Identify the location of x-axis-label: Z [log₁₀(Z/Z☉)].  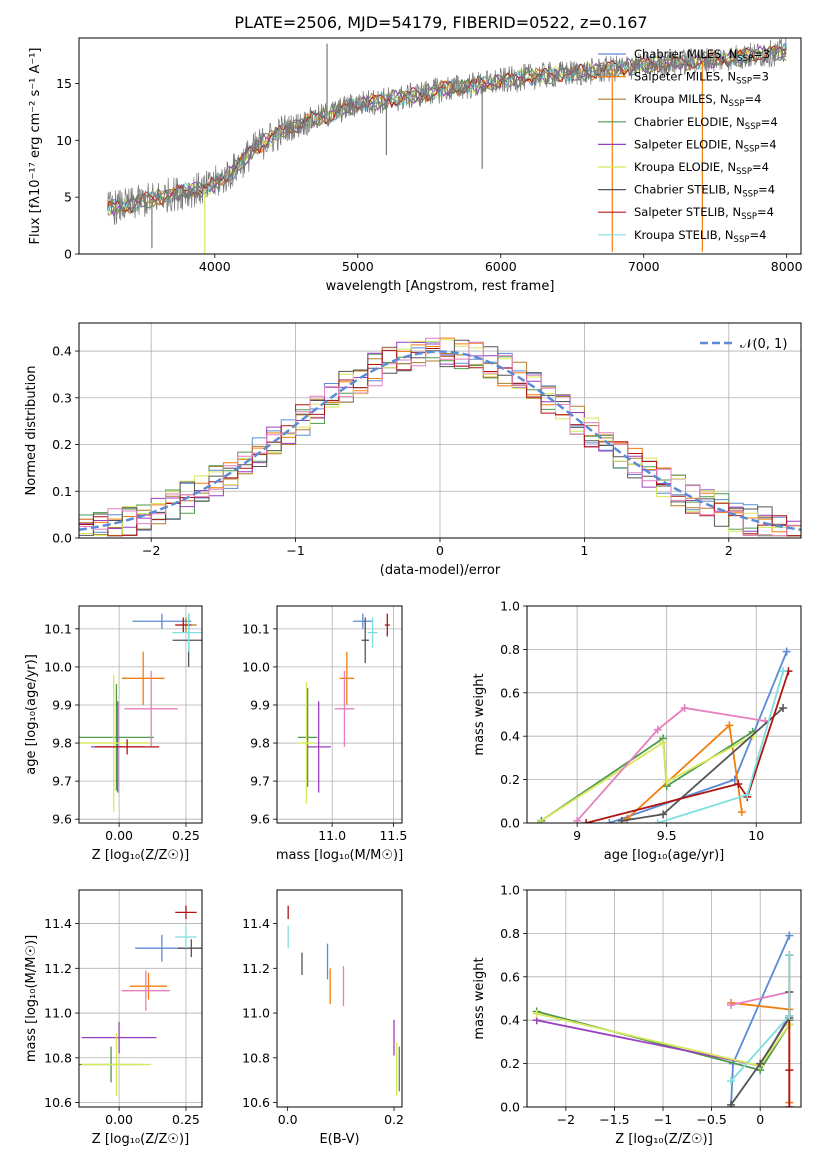
(140, 855).